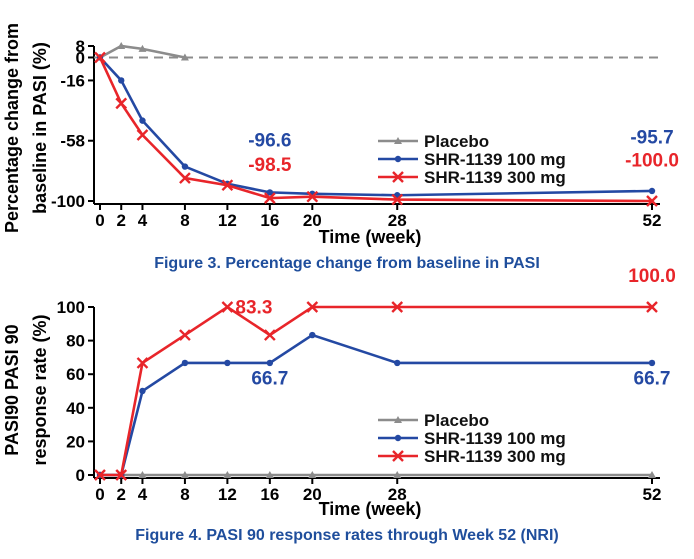 This screenshot has height=559, width=694. I want to click on data-label: 83.3, so click(253, 308).